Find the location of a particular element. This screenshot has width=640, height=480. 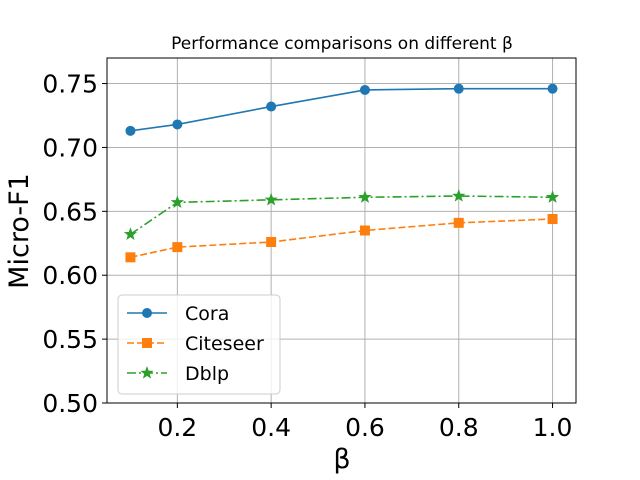

series-dblp is located at coordinates (341, 214).